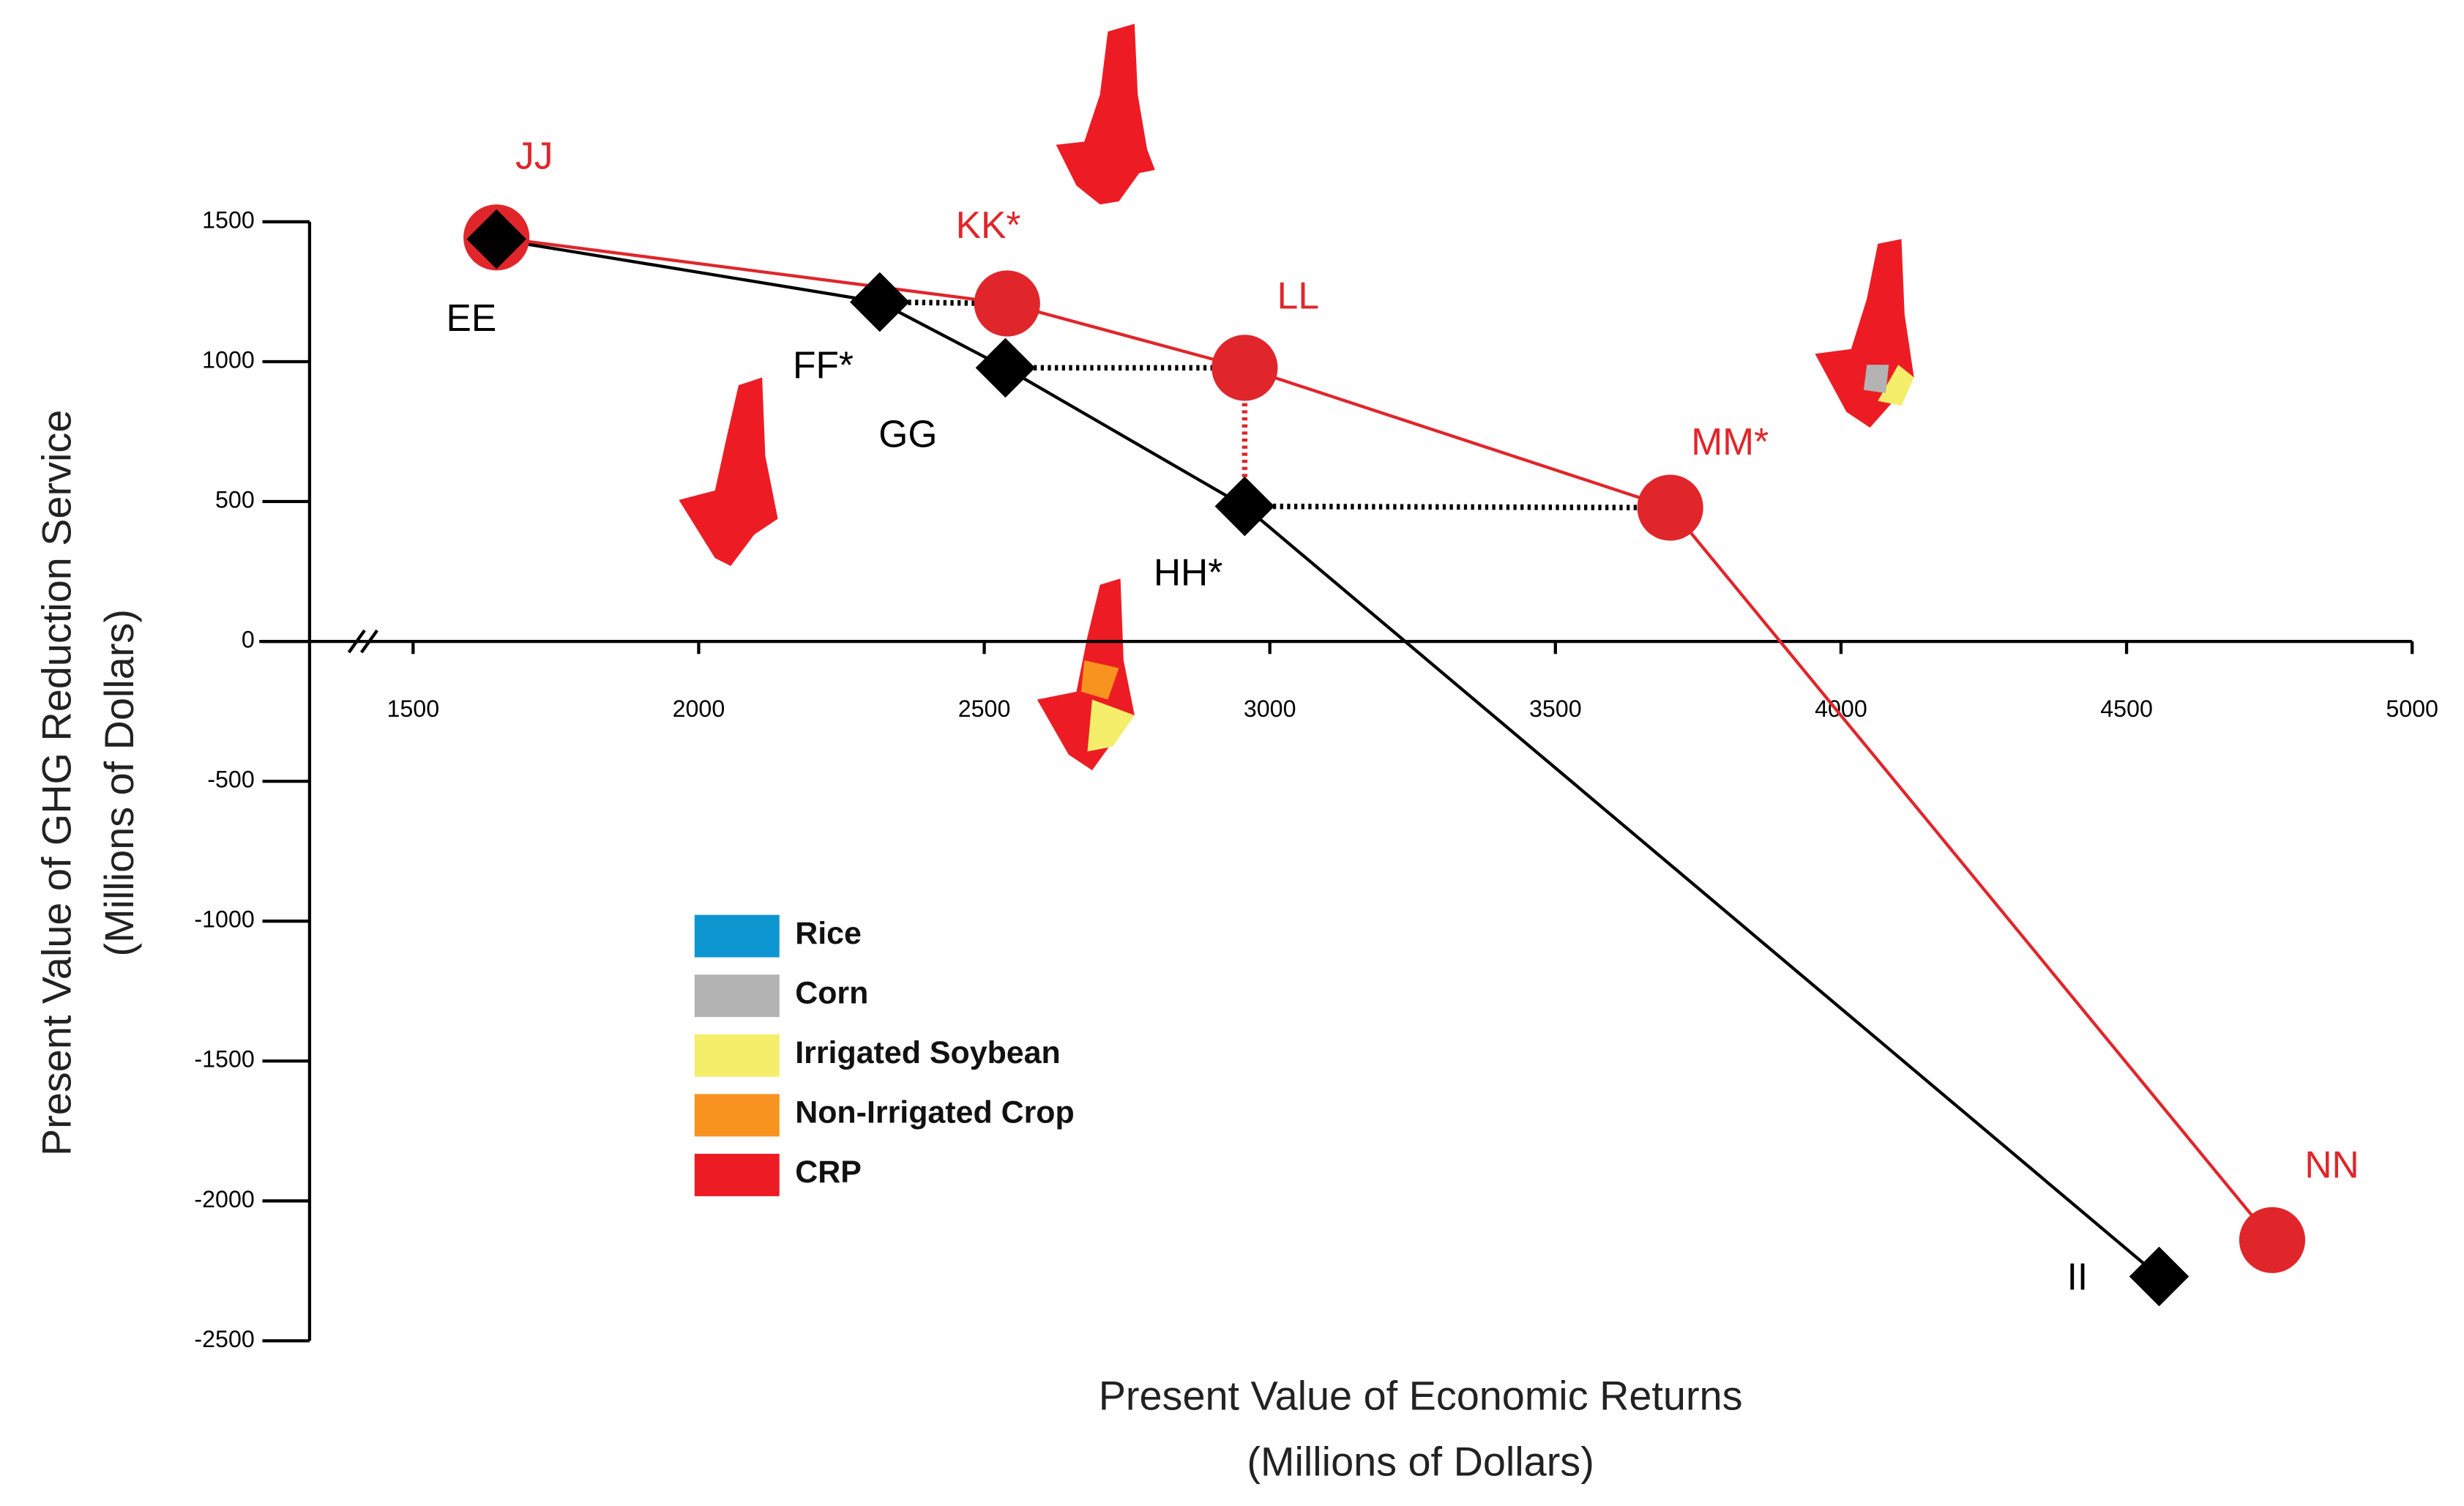 This screenshot has height=1506, width=2464. Describe the element at coordinates (1270, 709) in the screenshot. I see `x-tick-label: 3000` at that location.